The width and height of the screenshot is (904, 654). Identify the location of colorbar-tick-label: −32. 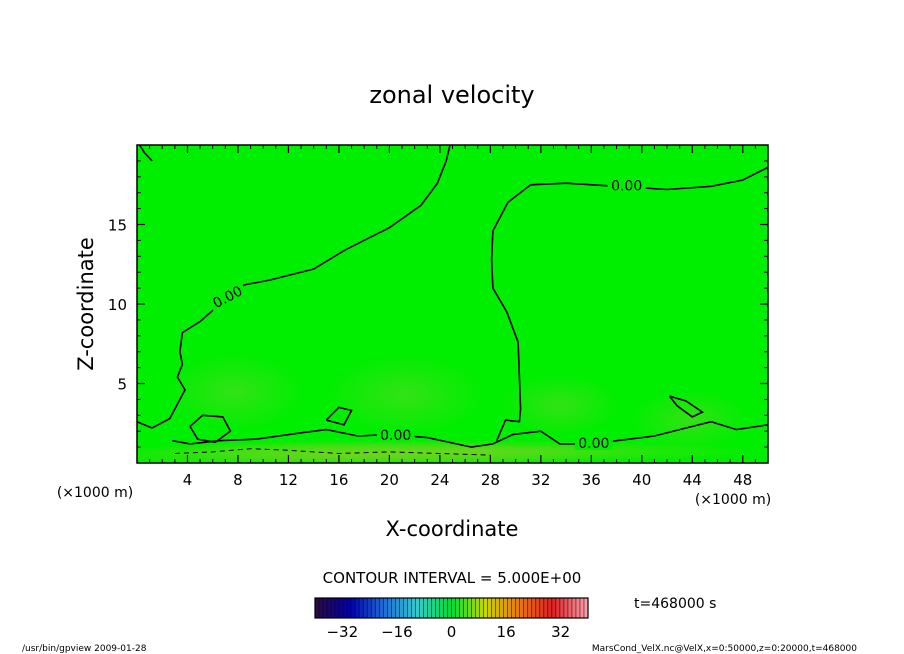
(342, 632).